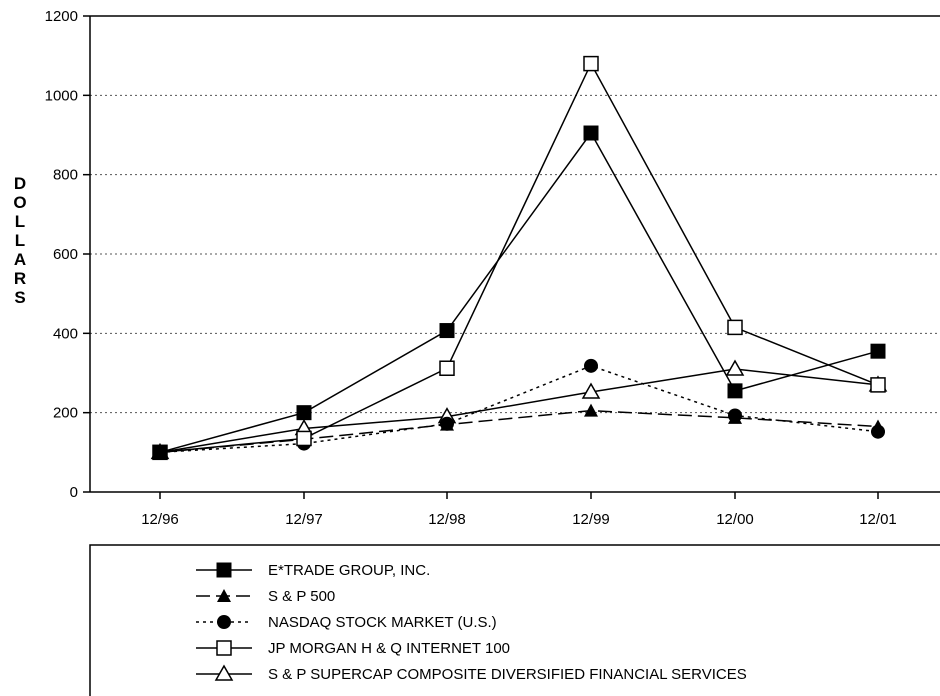  I want to click on y-tick-label: 1000, so click(61, 95).